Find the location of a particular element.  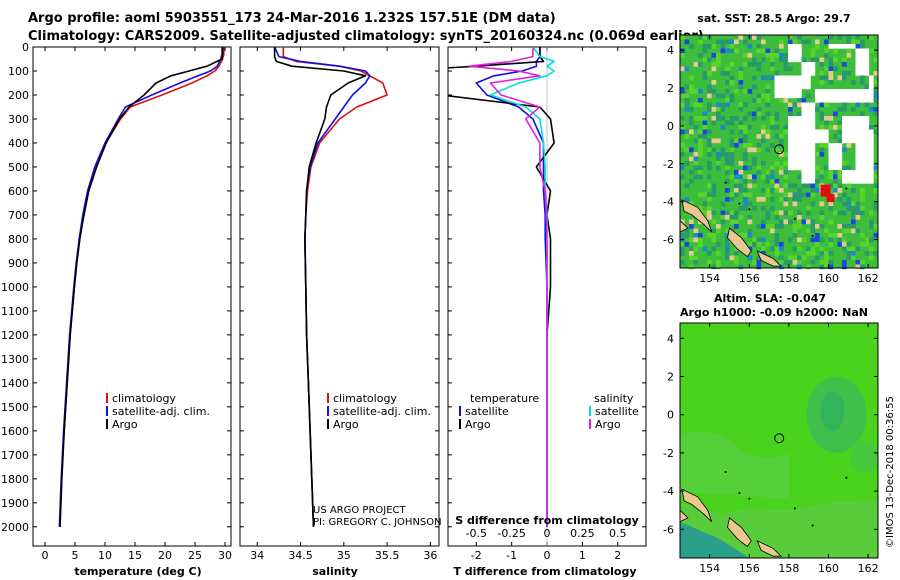

sst-map-hotspot is located at coordinates (825, 190).